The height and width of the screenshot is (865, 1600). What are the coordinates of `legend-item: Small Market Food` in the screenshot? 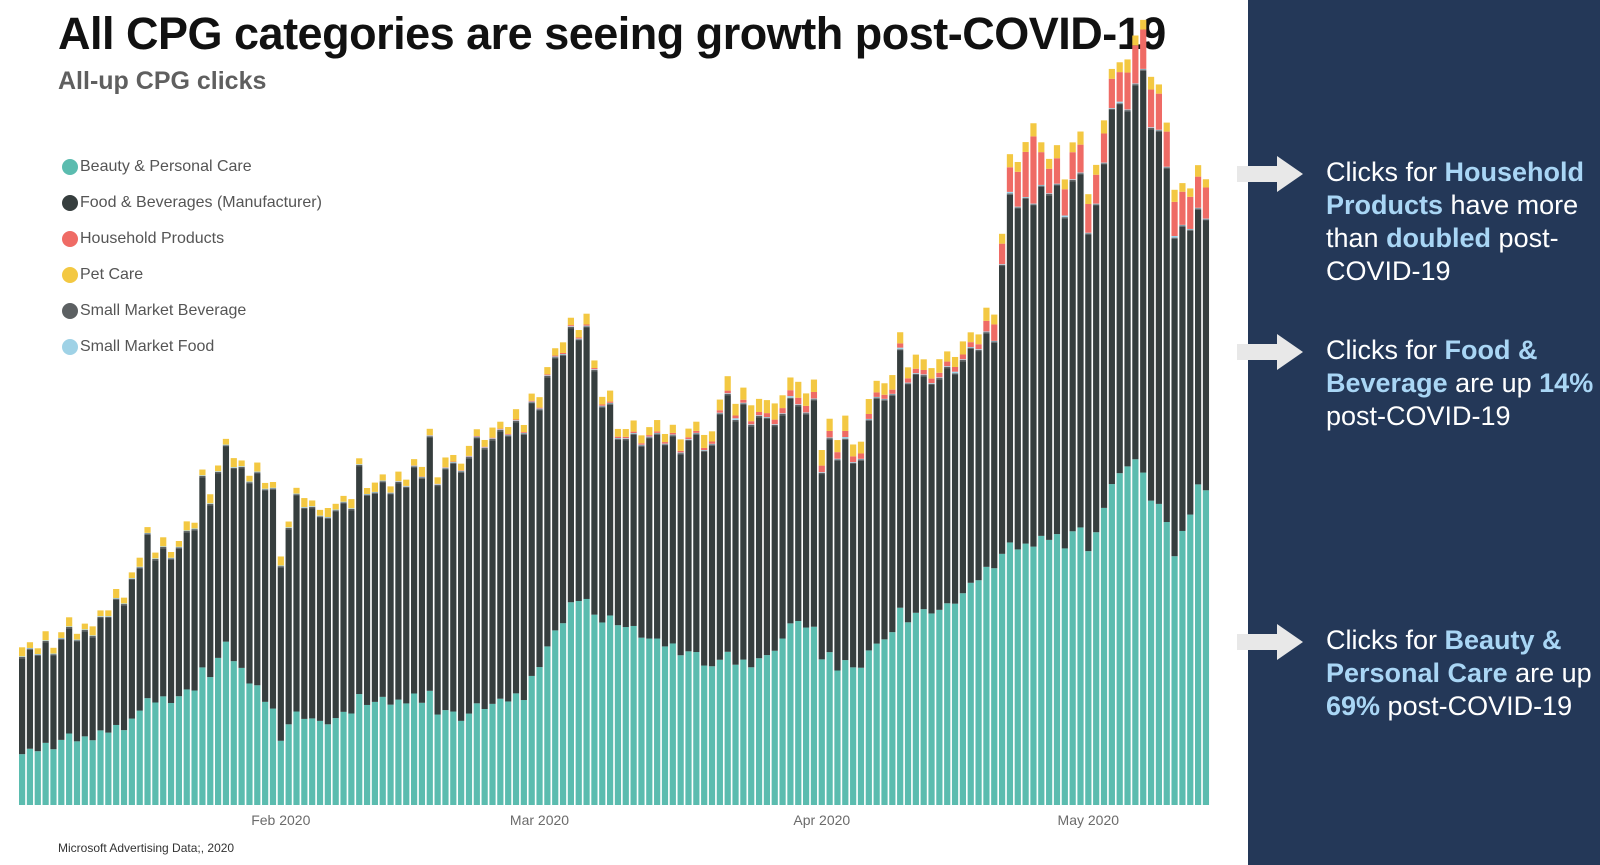 It's located at (192, 347).